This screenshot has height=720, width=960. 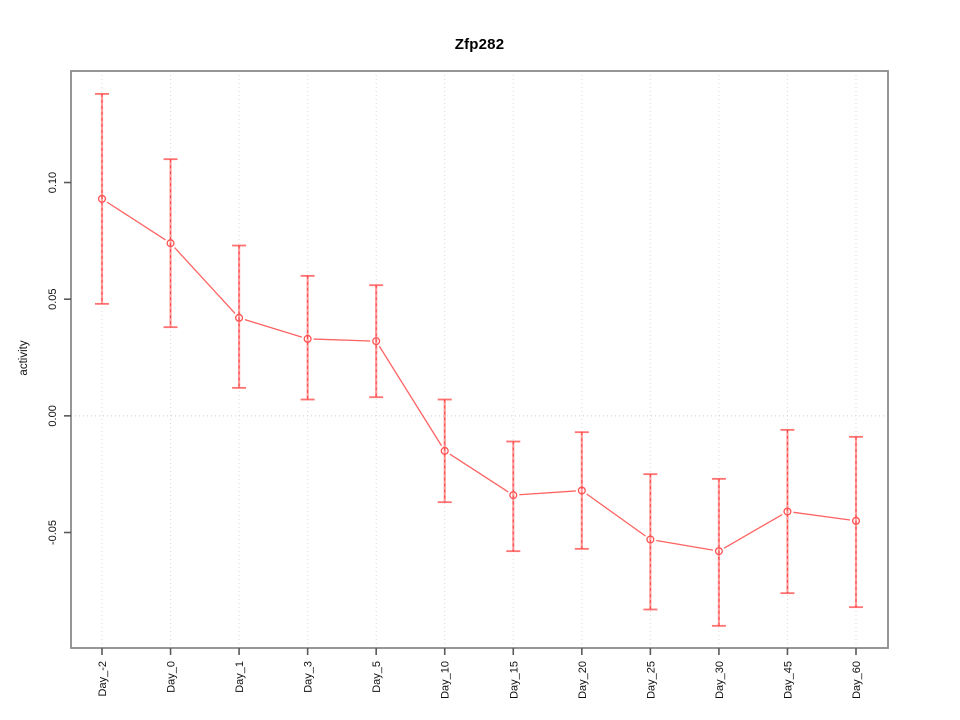 I want to click on y-tick-label: 0.10, so click(x=53, y=182).